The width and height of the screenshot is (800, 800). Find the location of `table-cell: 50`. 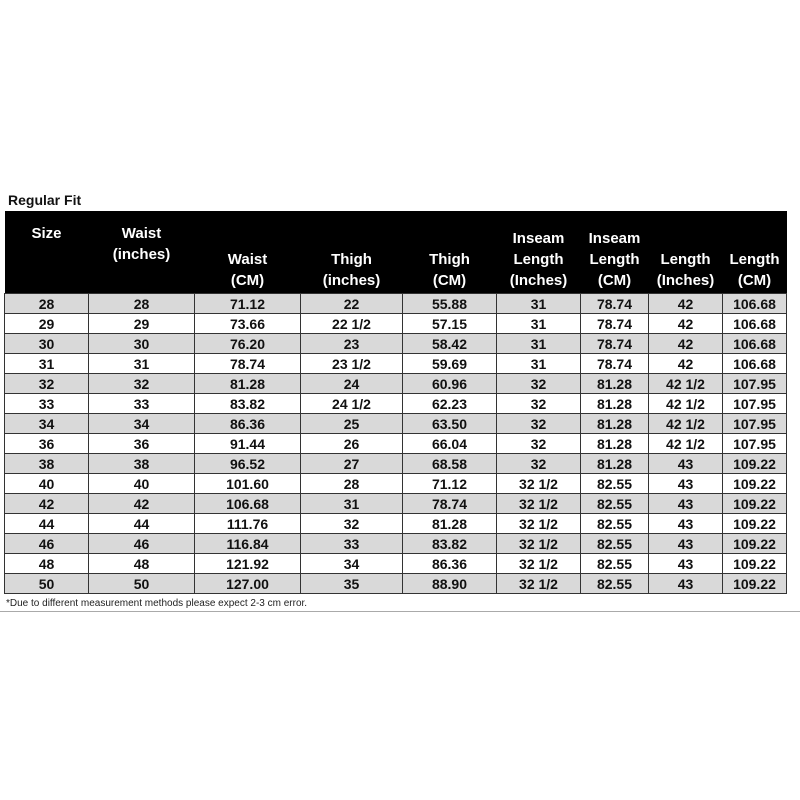

table-cell: 50 is located at coordinates (141, 583).